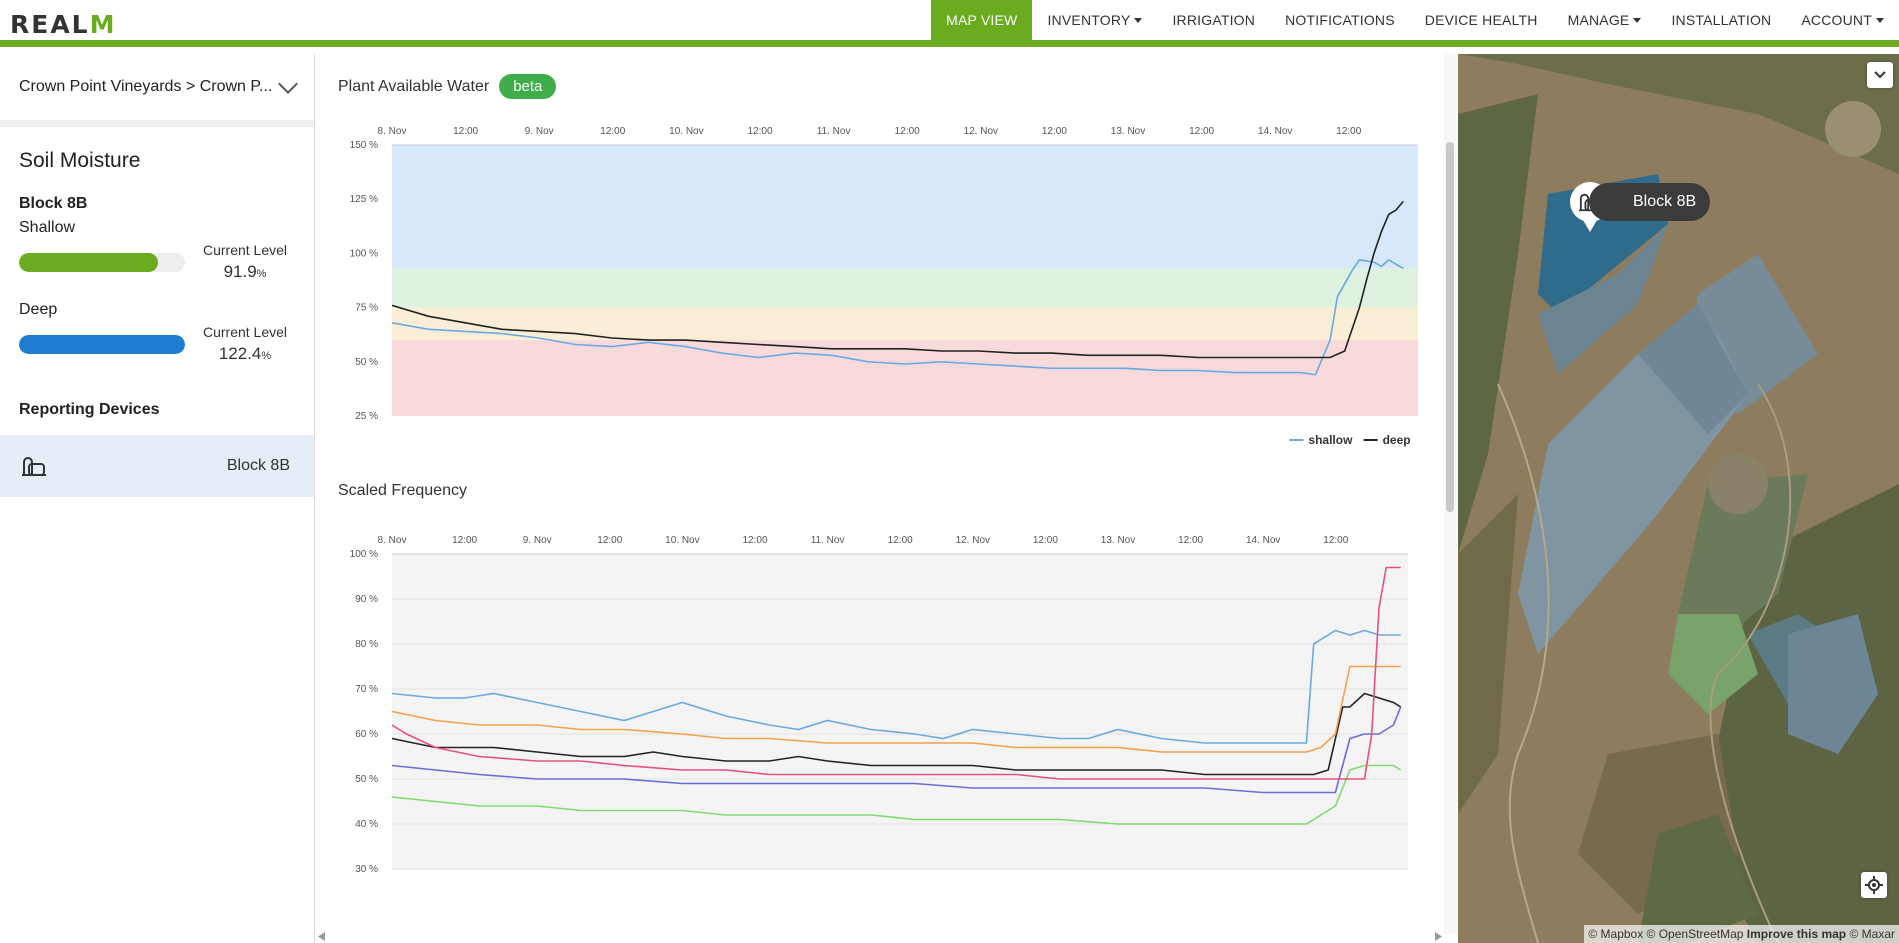 The height and width of the screenshot is (943, 1899). I want to click on attribution-text: © Mapbox © OpenStreetMap, so click(1666, 934).